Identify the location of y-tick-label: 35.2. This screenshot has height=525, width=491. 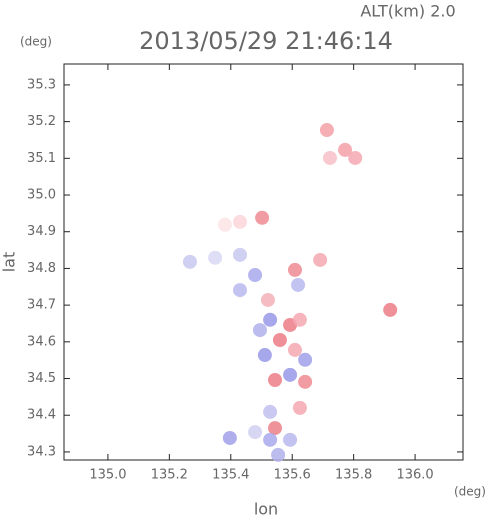
(41, 121).